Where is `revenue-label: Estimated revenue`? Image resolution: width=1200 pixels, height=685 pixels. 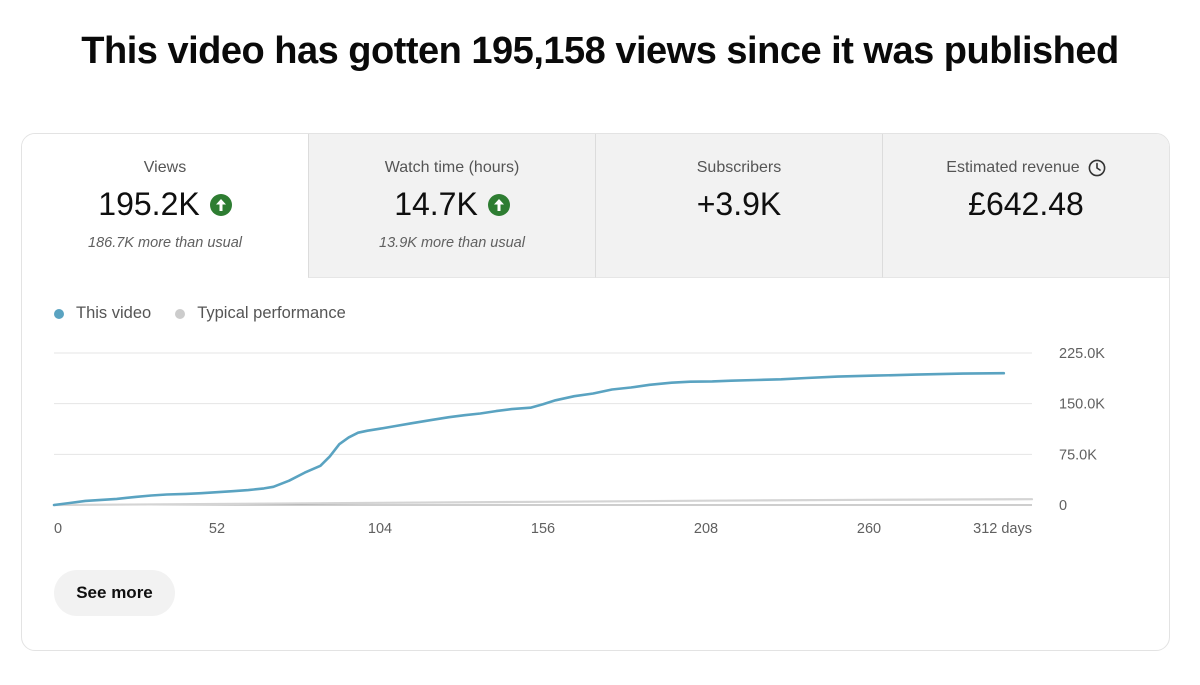
revenue-label: Estimated revenue is located at coordinates (1013, 167).